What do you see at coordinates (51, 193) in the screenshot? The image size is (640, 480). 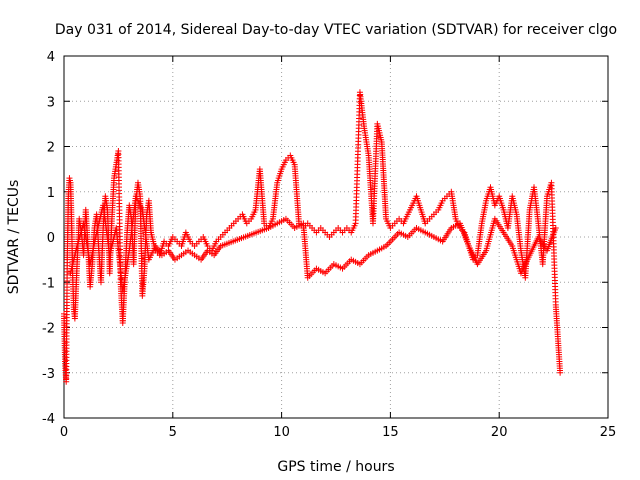 I see `y-tick-label: 1` at bounding box center [51, 193].